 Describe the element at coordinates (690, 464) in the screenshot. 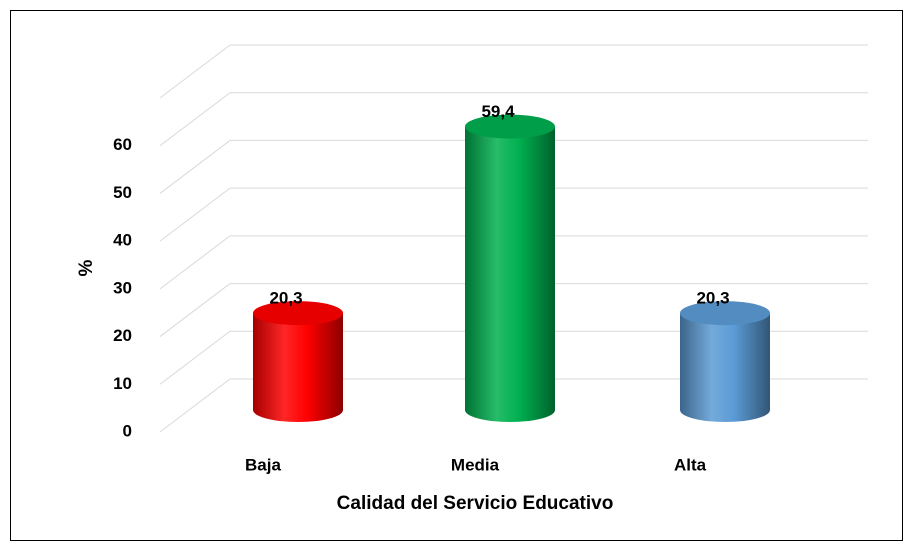

I see `x-tick-label: Alta` at that location.